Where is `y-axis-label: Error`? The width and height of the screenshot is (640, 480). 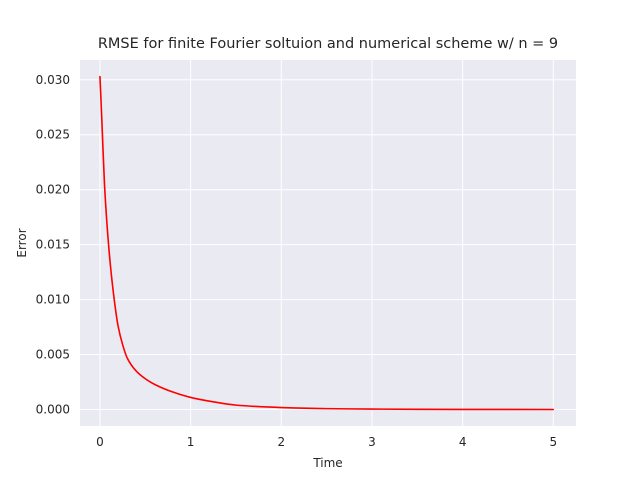
y-axis-label: Error is located at coordinates (22, 242).